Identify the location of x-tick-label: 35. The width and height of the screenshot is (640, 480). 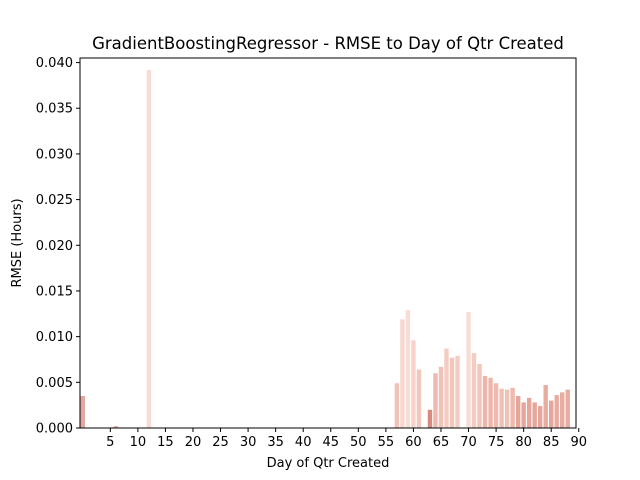
(275, 442).